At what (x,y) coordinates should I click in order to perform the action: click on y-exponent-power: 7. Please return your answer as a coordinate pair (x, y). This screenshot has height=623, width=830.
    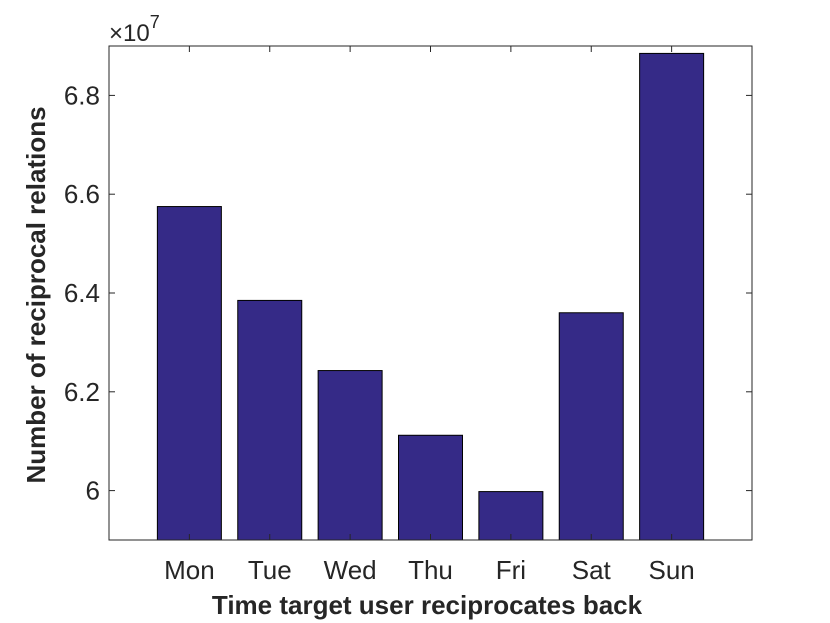
    Looking at the image, I should click on (155, 22).